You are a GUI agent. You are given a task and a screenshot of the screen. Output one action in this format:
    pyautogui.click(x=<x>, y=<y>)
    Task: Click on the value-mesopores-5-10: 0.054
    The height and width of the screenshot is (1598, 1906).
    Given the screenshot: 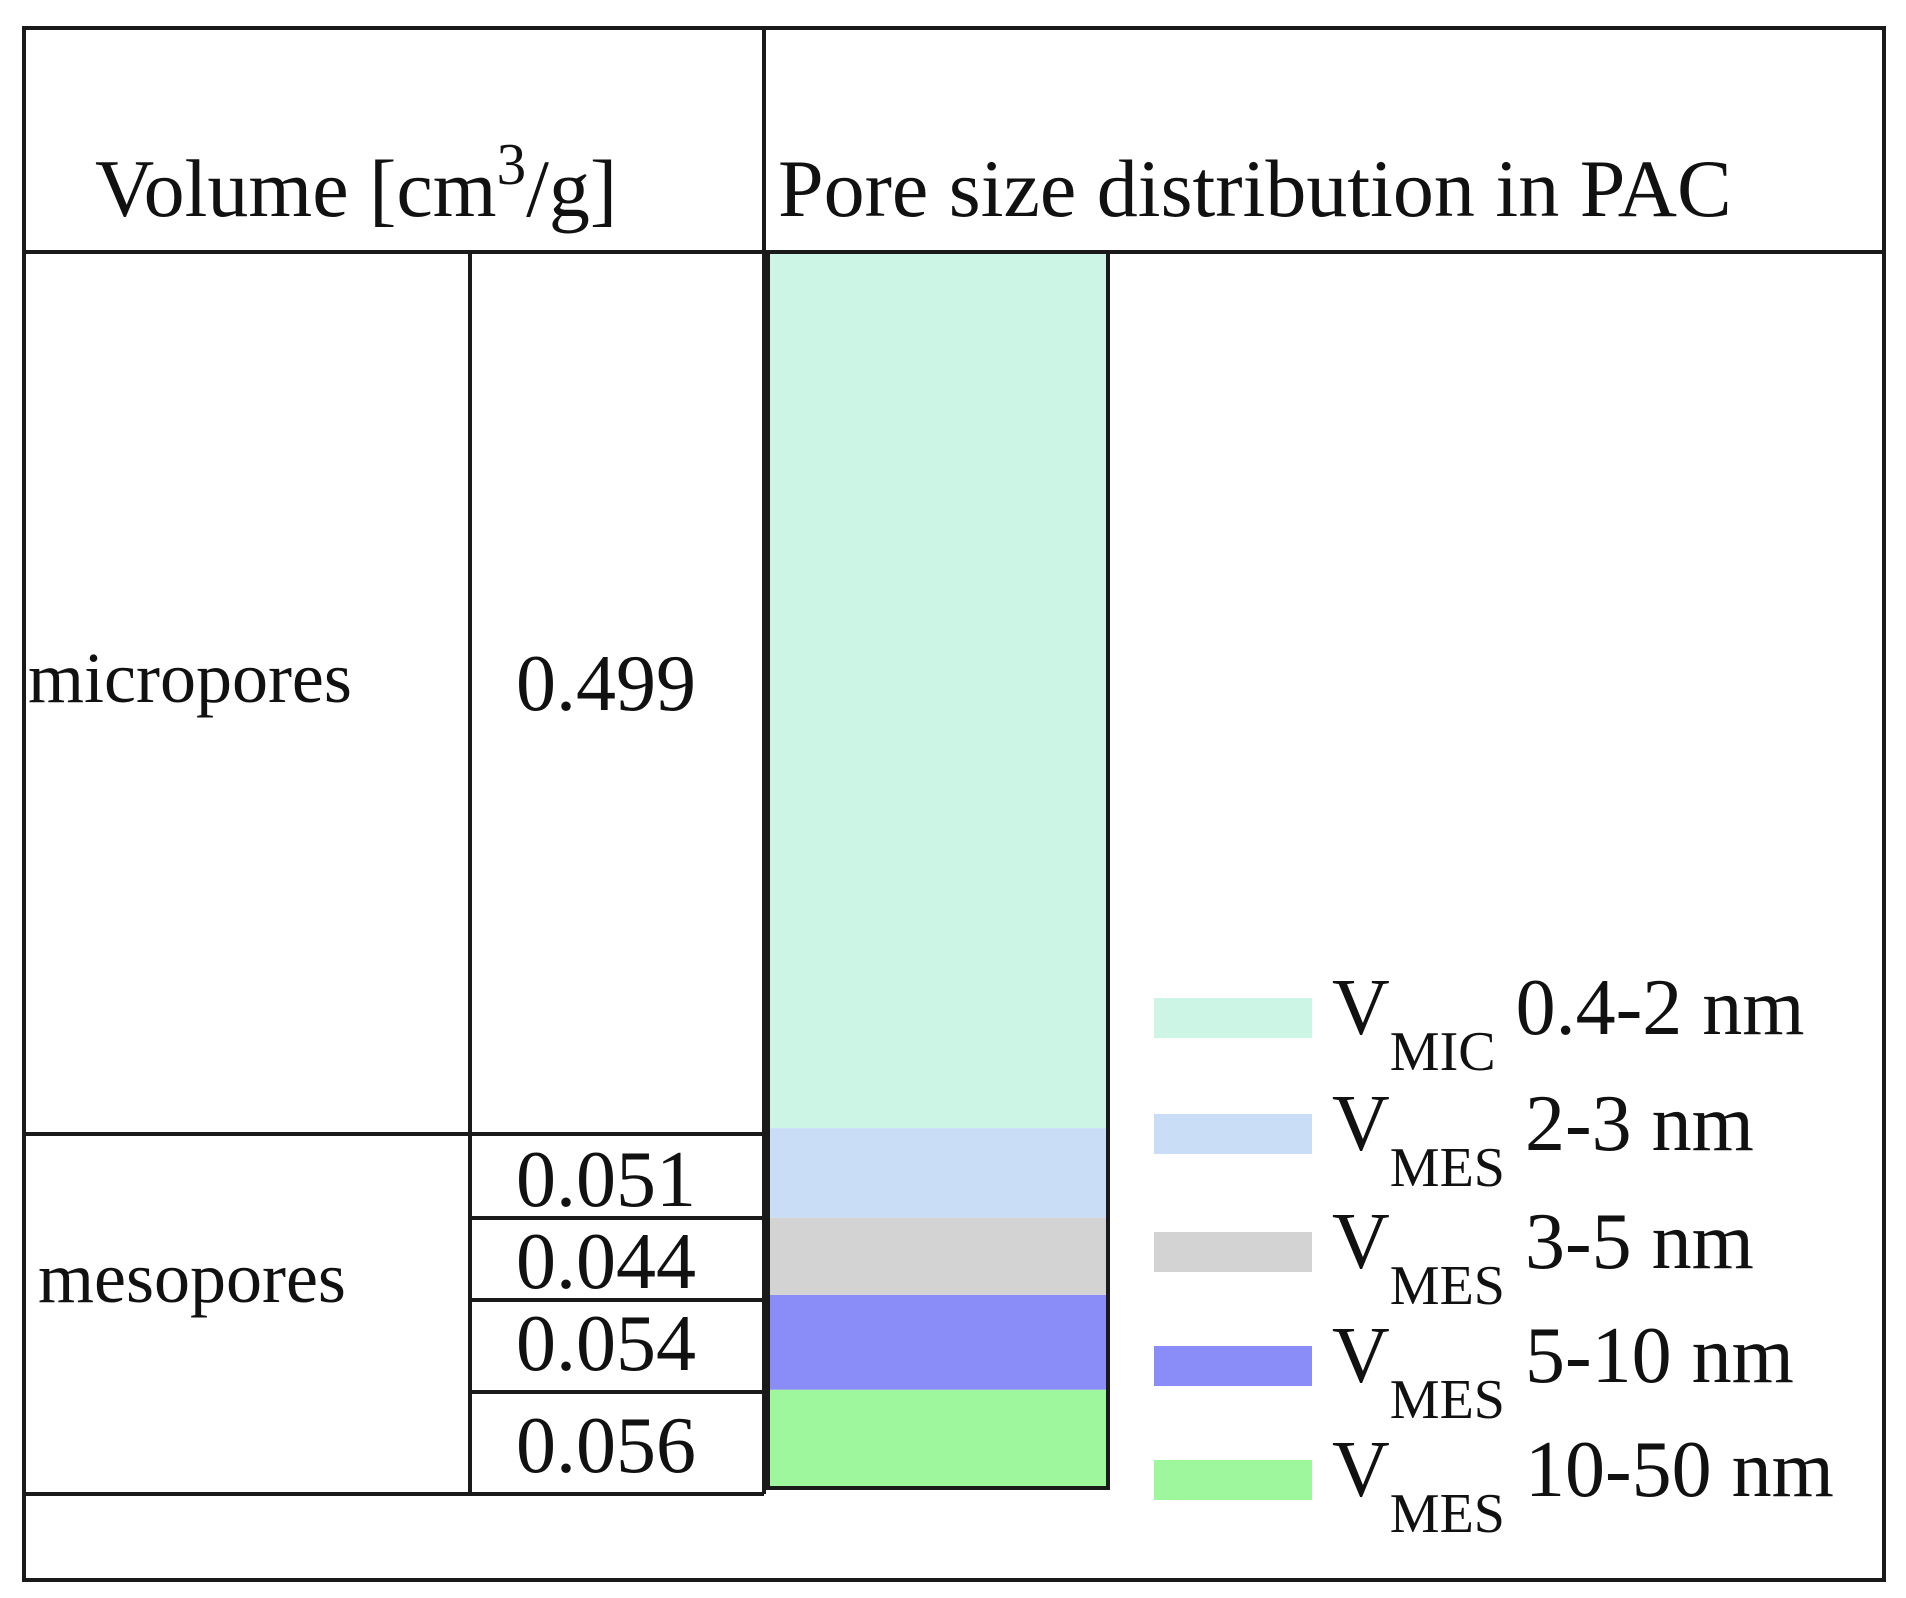 What is the action you would take?
    pyautogui.click(x=606, y=1344)
    